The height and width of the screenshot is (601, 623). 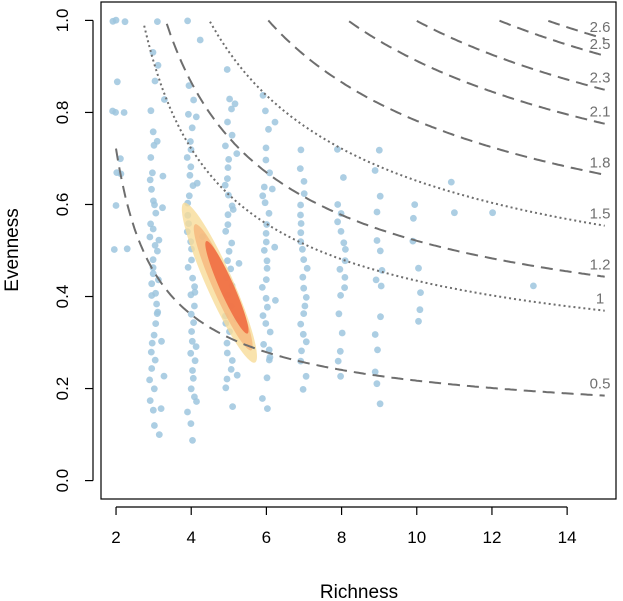 I want to click on x-tick-label: 6, so click(x=266, y=537).